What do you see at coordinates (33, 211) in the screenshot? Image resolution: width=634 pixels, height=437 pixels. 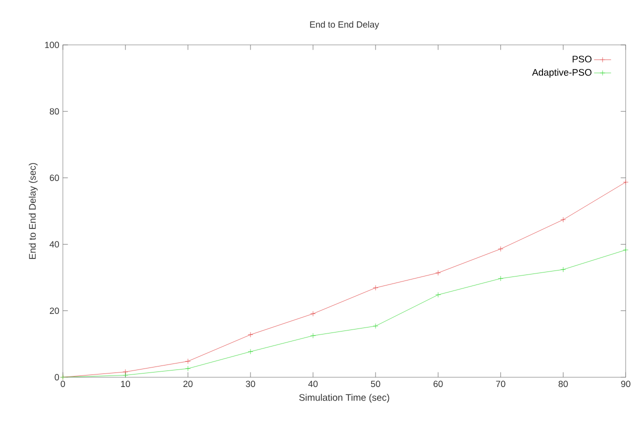 I see `y-axis-title: End to End Delay (sec)` at bounding box center [33, 211].